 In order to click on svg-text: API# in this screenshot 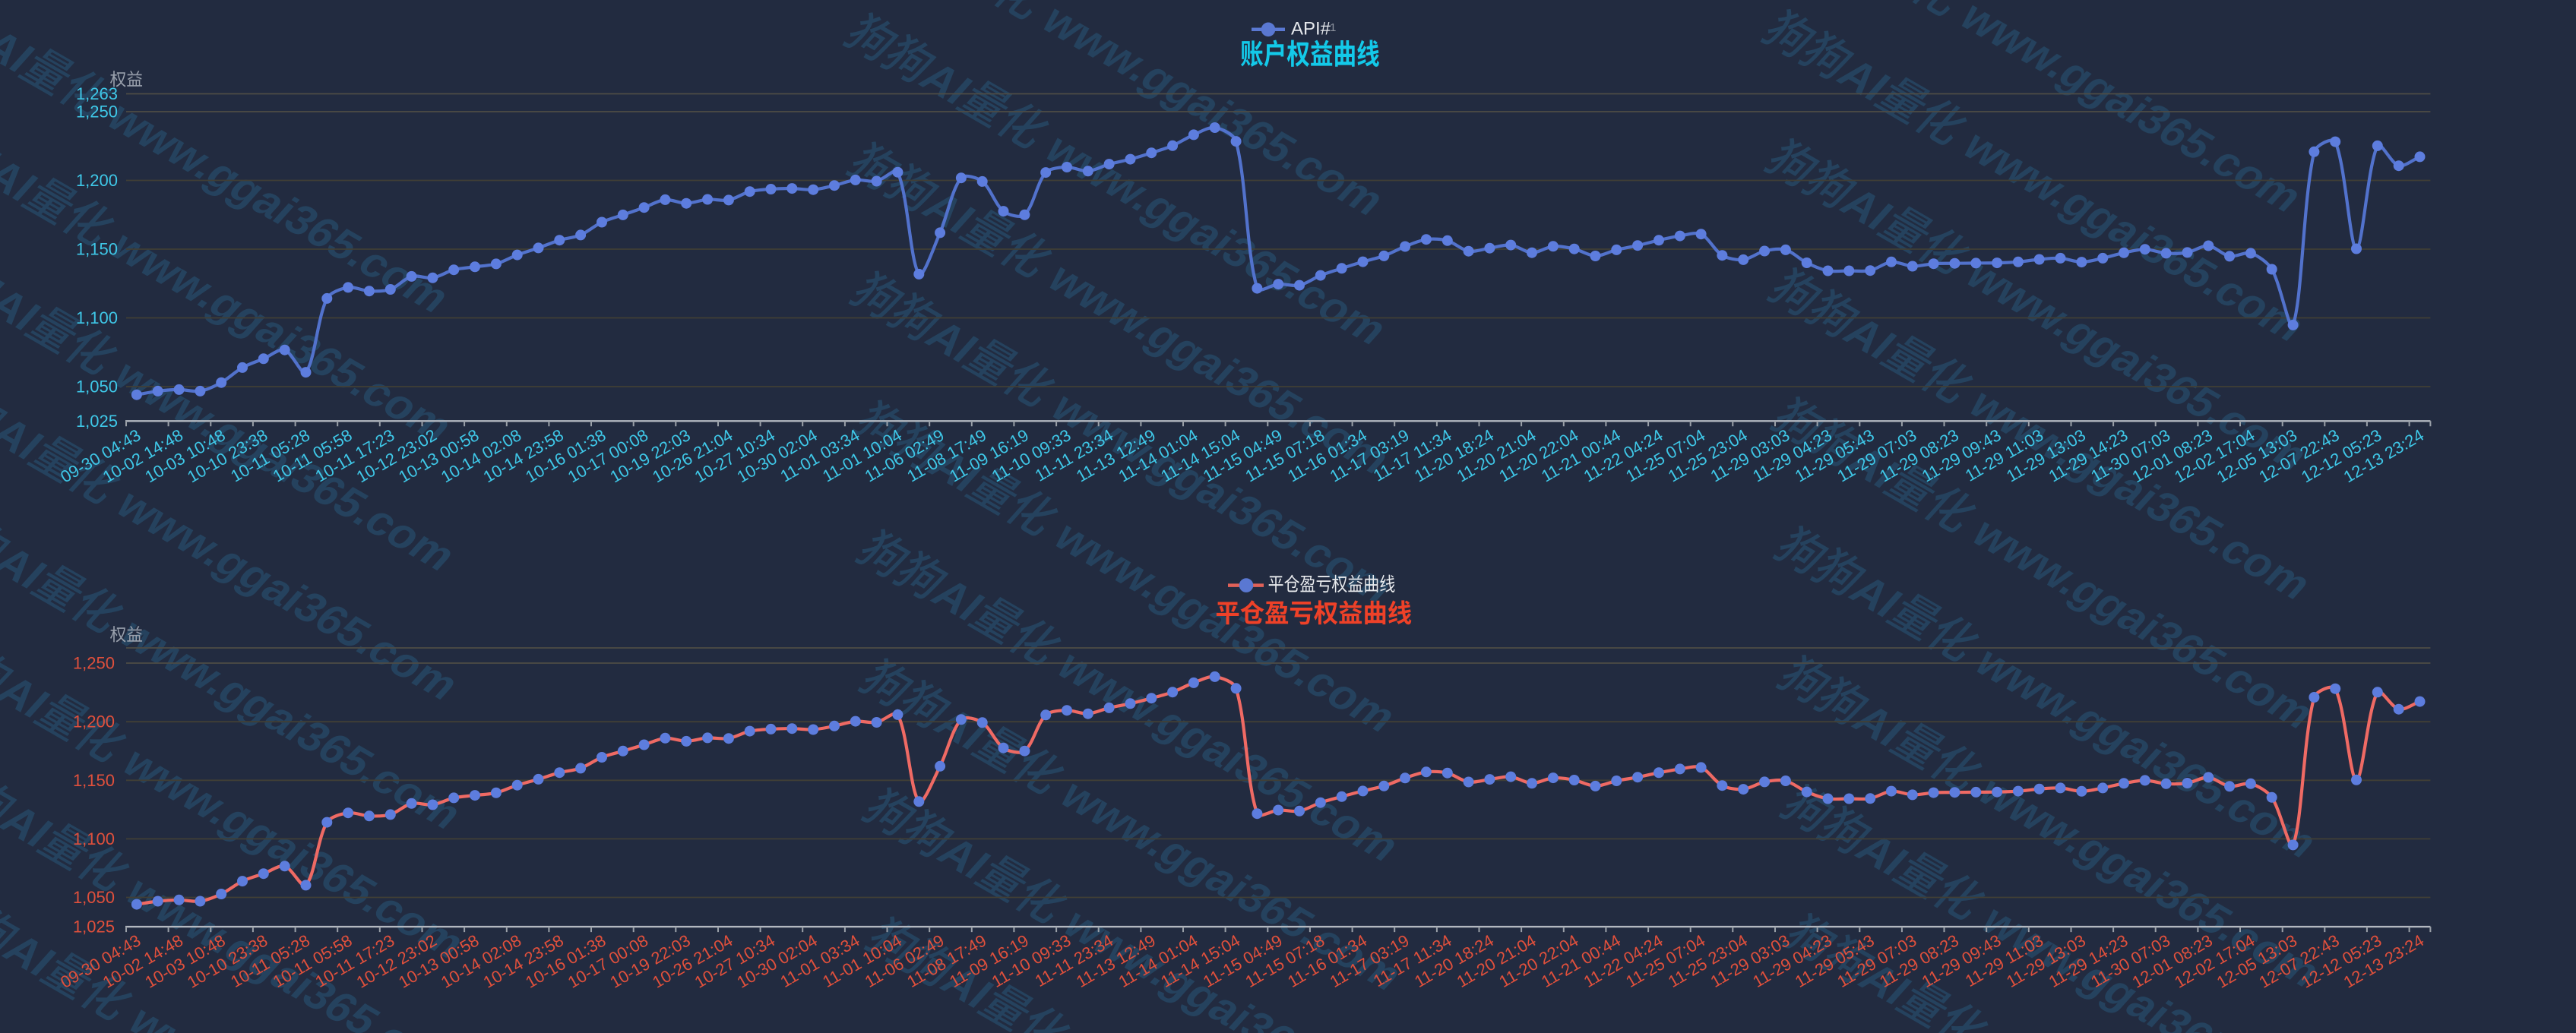, I will do `click(1311, 29)`.